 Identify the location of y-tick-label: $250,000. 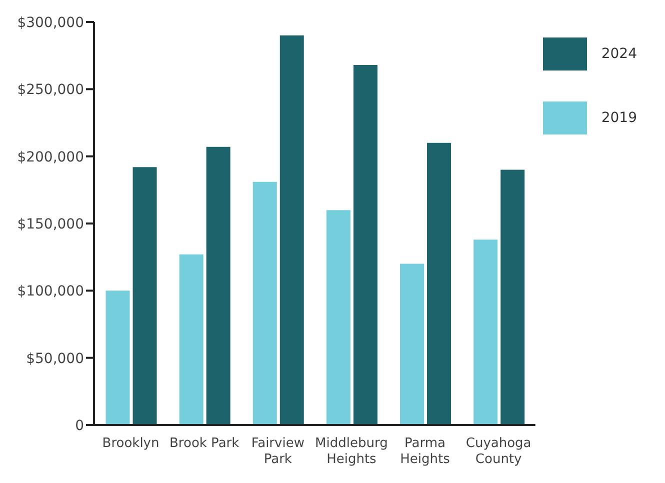
(50, 90).